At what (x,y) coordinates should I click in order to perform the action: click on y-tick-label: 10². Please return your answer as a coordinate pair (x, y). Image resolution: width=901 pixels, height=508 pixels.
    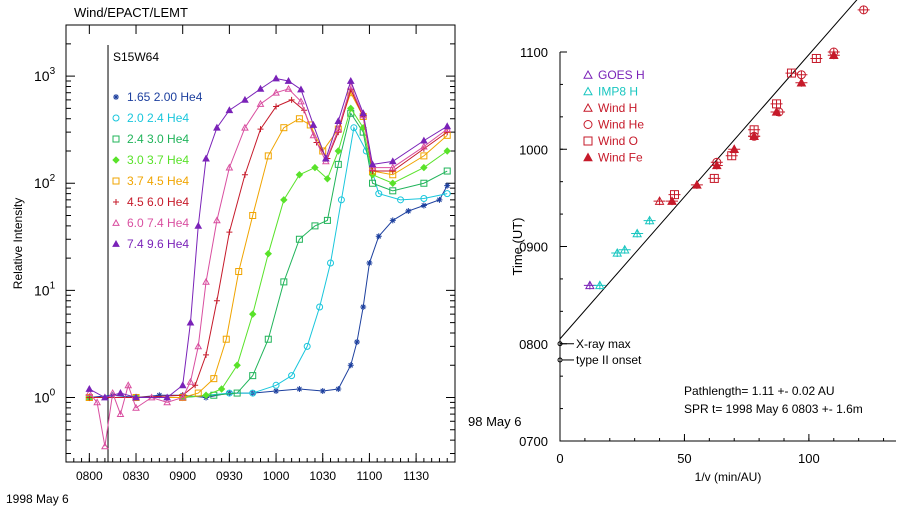
    Looking at the image, I should click on (45, 182).